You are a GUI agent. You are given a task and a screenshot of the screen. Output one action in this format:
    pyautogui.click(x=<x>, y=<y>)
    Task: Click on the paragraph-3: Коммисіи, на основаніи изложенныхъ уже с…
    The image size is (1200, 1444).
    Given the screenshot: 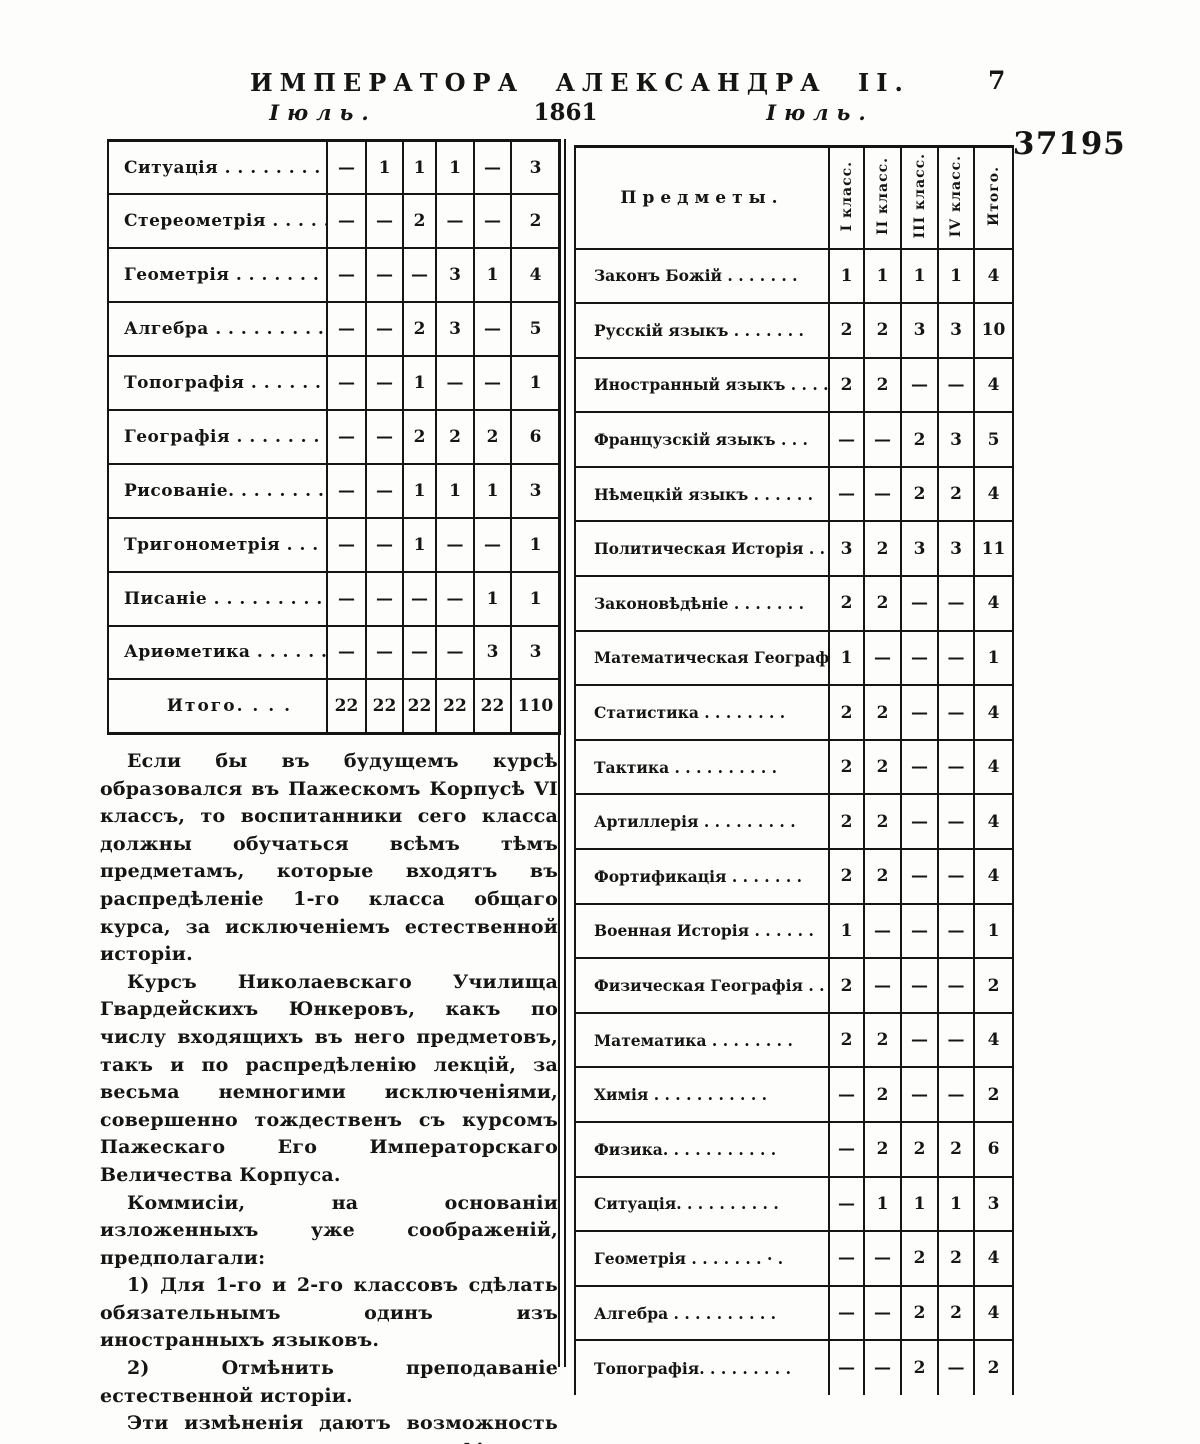 What is the action you would take?
    pyautogui.click(x=329, y=1230)
    